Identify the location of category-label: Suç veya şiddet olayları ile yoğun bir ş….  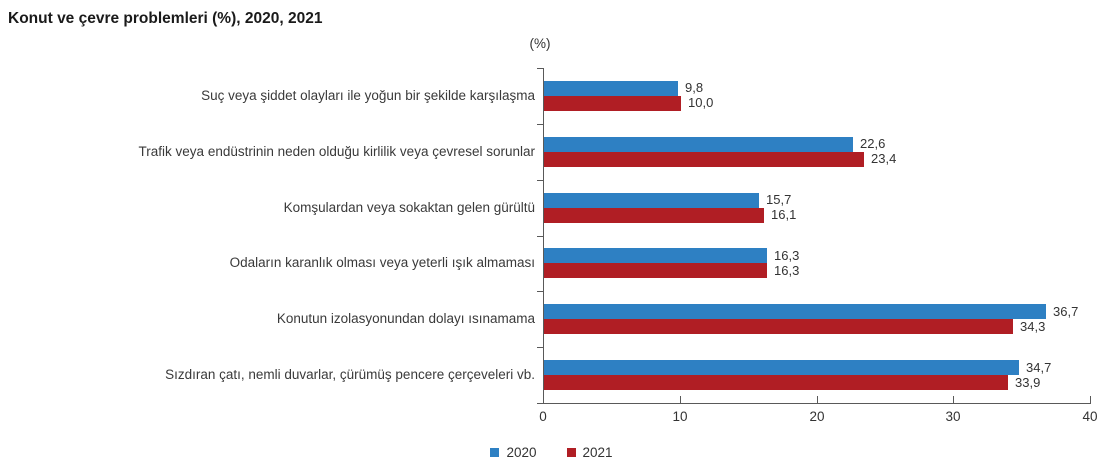
(368, 95).